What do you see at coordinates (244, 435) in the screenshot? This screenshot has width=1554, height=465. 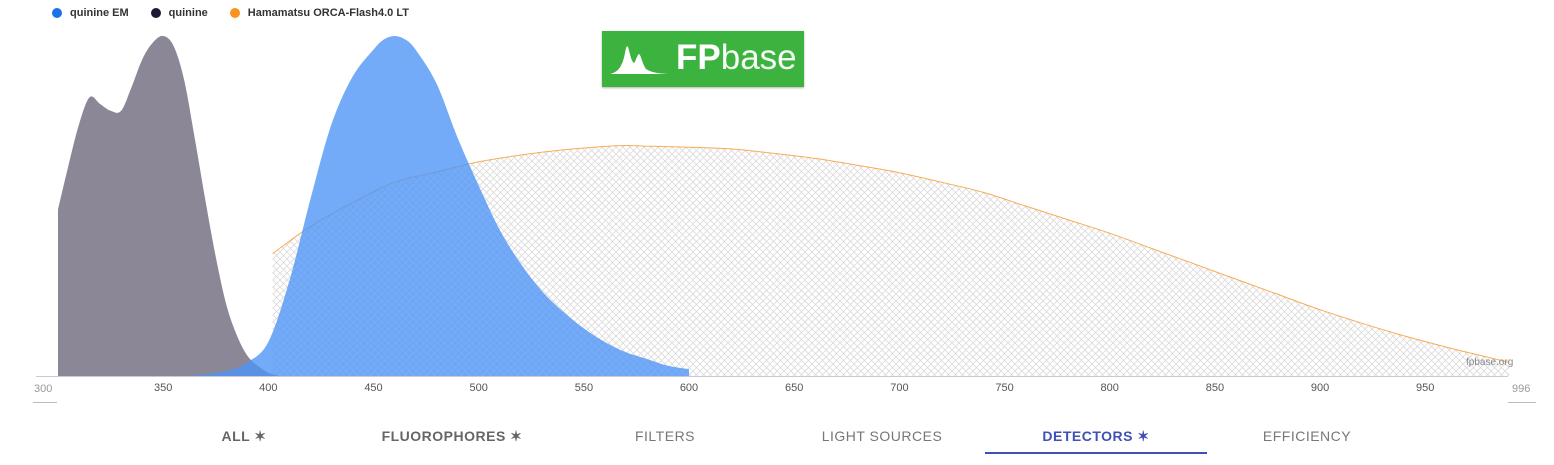 I see `tab-all: ALL ✶` at bounding box center [244, 435].